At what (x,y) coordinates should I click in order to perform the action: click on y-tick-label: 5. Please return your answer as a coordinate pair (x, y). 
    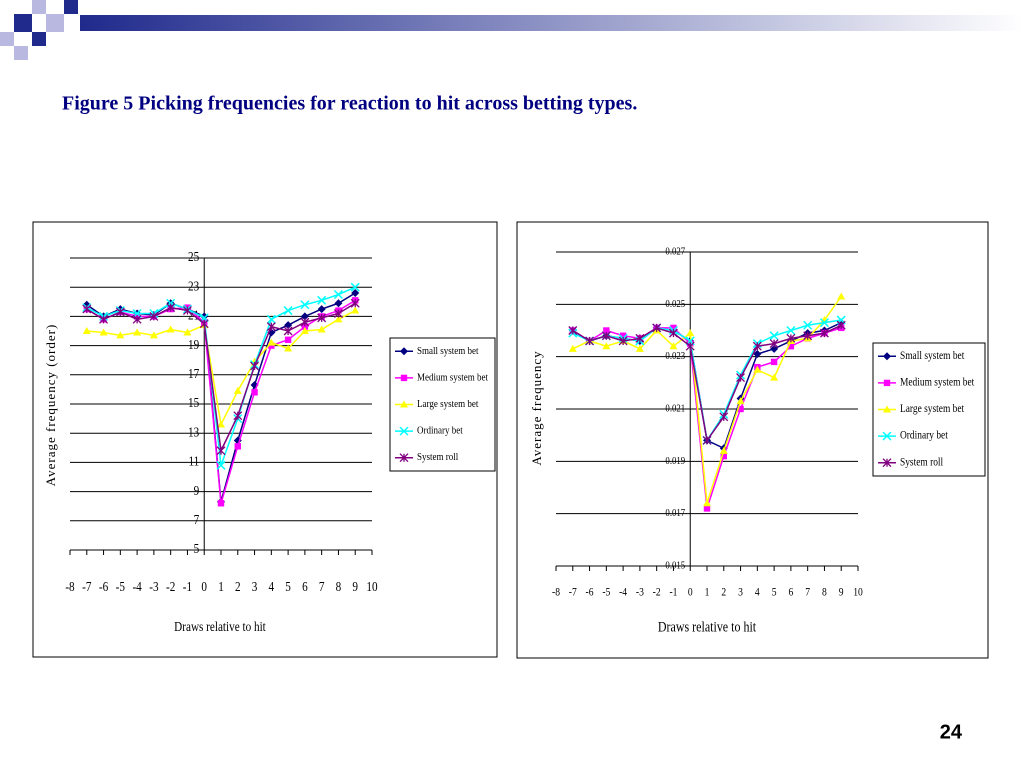
    Looking at the image, I should click on (197, 548).